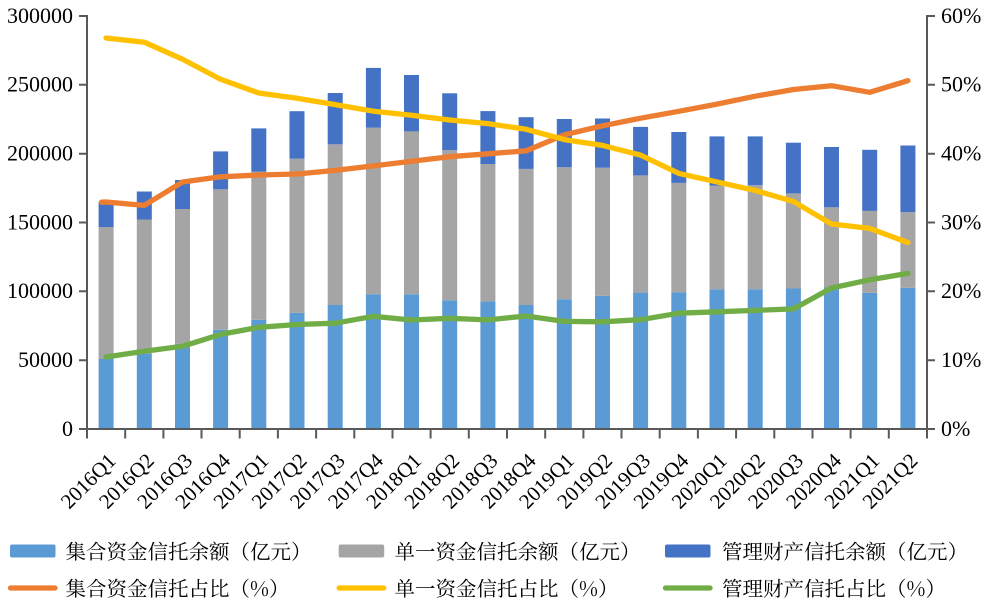  Describe the element at coordinates (961, 15) in the screenshot. I see `svg-text: 60%` at that location.